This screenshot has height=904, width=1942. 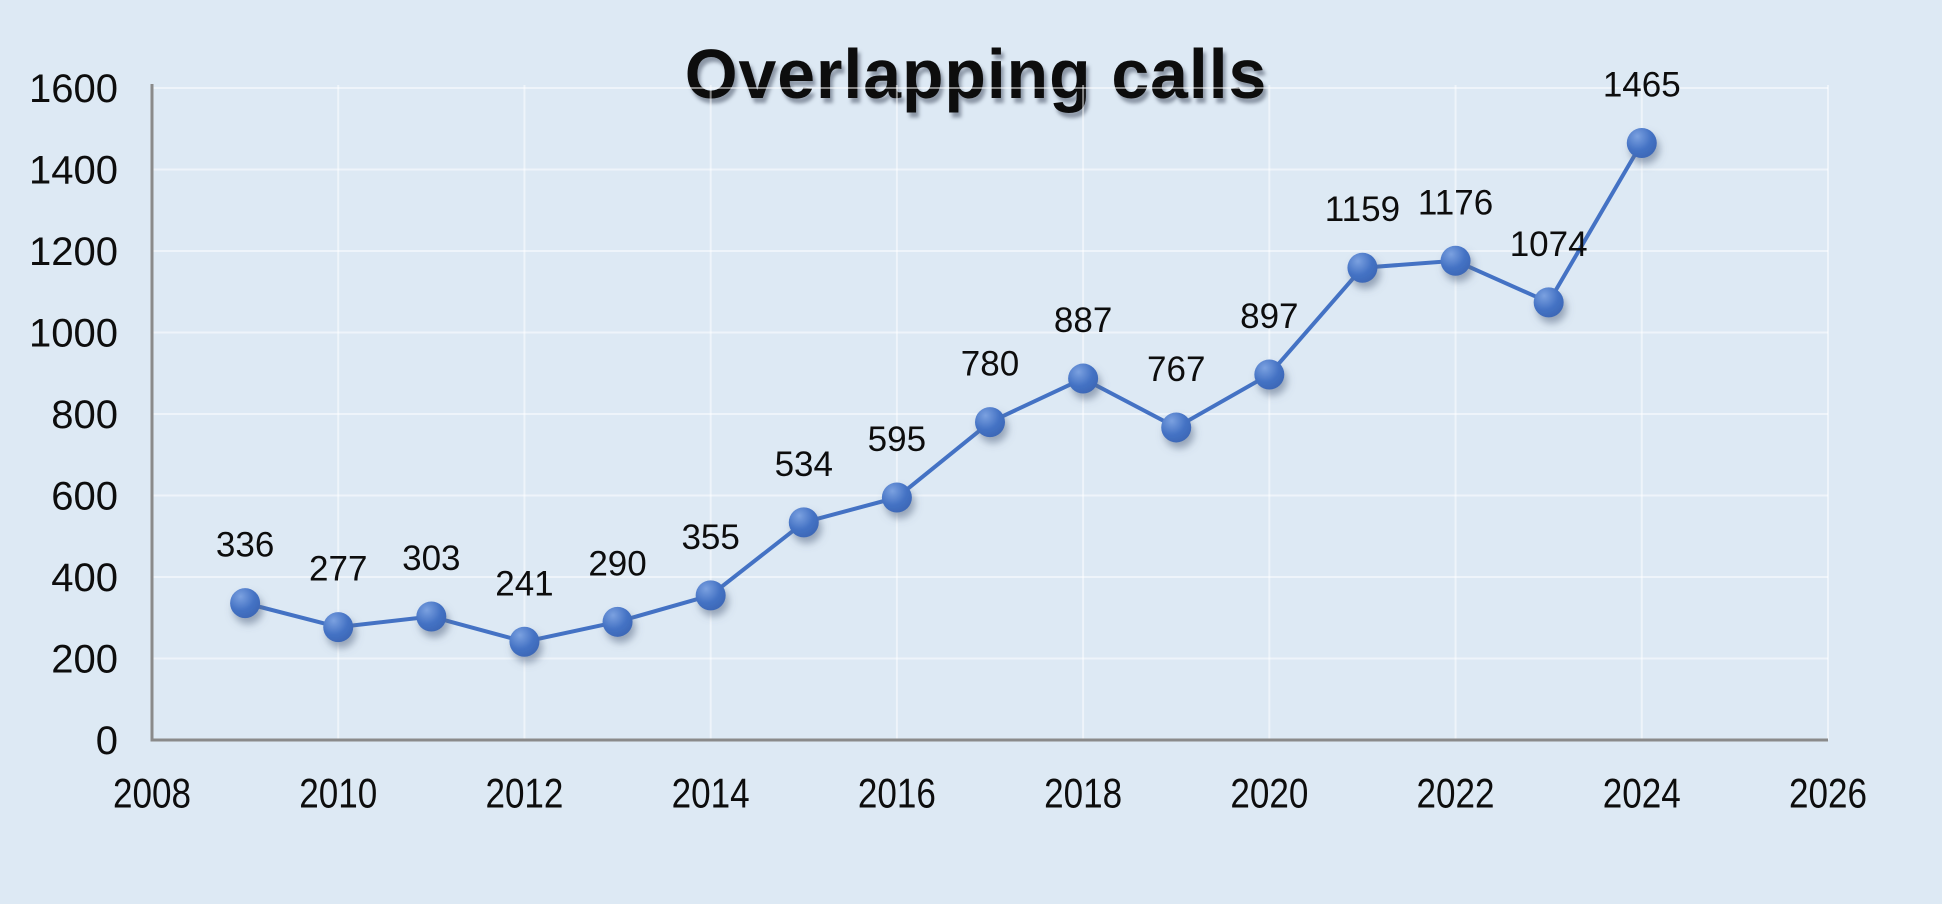 What do you see at coordinates (710, 537) in the screenshot?
I see `data-point-label: 355` at bounding box center [710, 537].